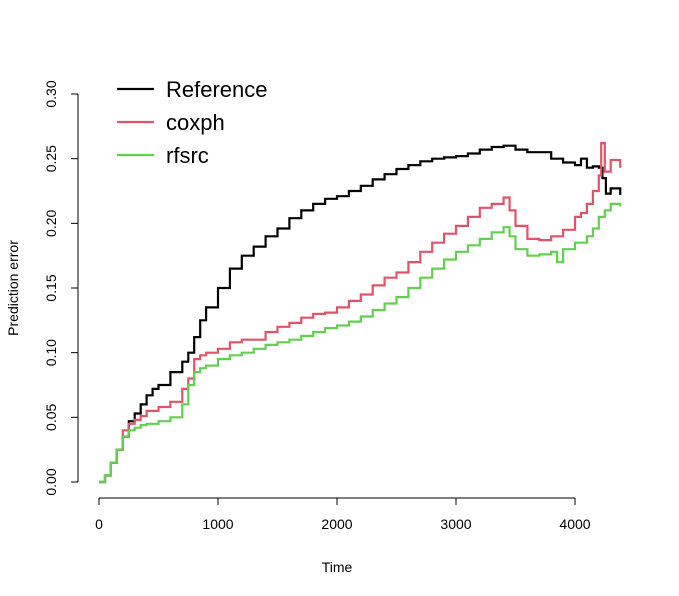 The image size is (679, 596). Describe the element at coordinates (187, 155) in the screenshot. I see `legend-label: rfsrc` at that location.